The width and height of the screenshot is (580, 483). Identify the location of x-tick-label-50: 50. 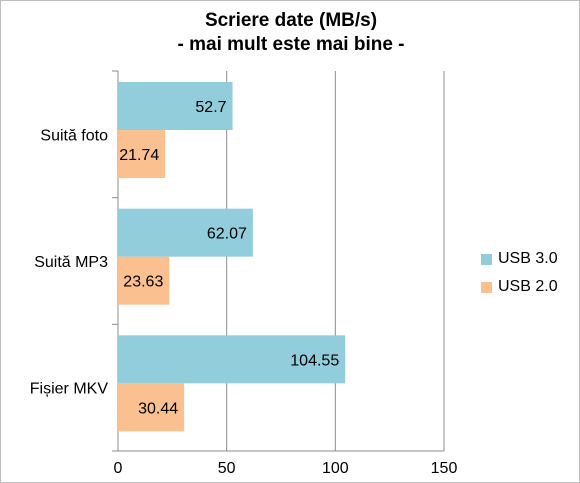
(227, 468).